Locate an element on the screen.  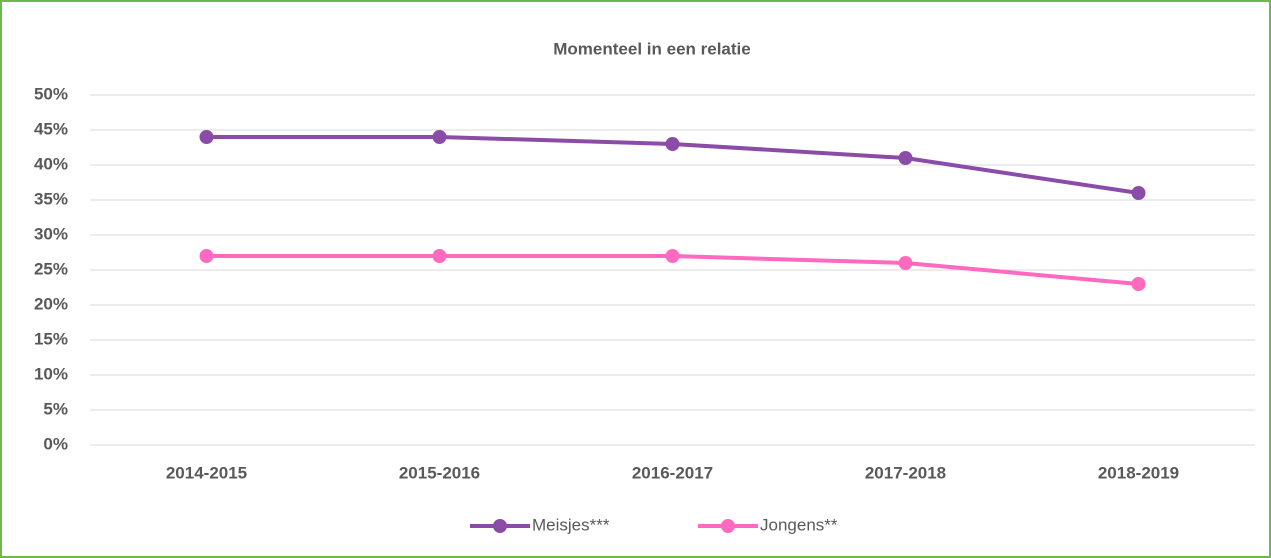
x-tick-label: 2014-2015 is located at coordinates (206, 472).